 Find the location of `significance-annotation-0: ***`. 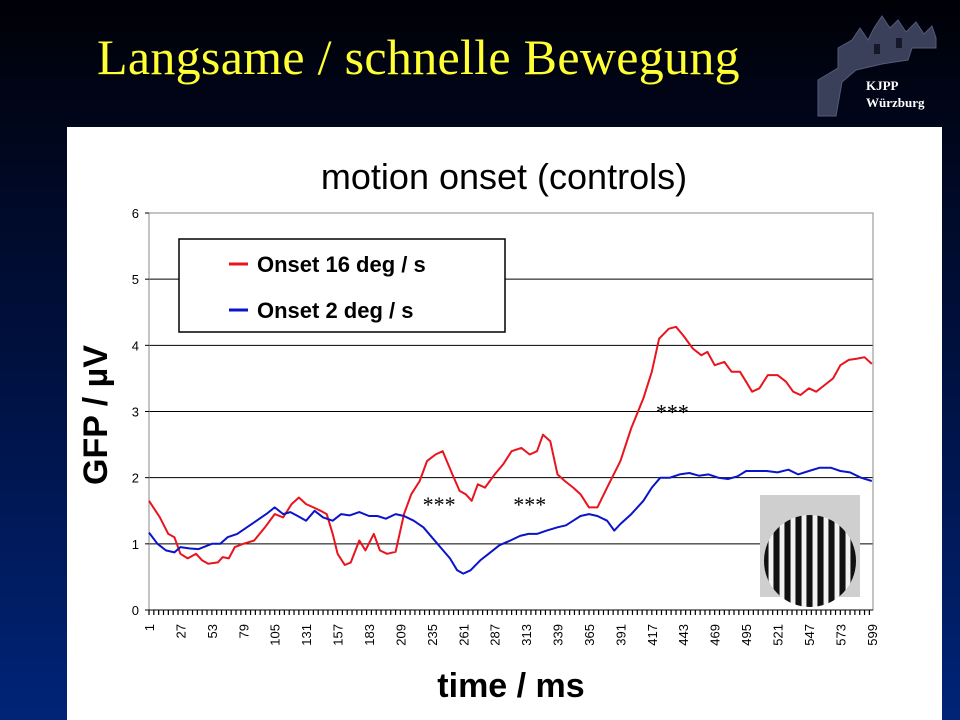

significance-annotation-0: *** is located at coordinates (439, 504).